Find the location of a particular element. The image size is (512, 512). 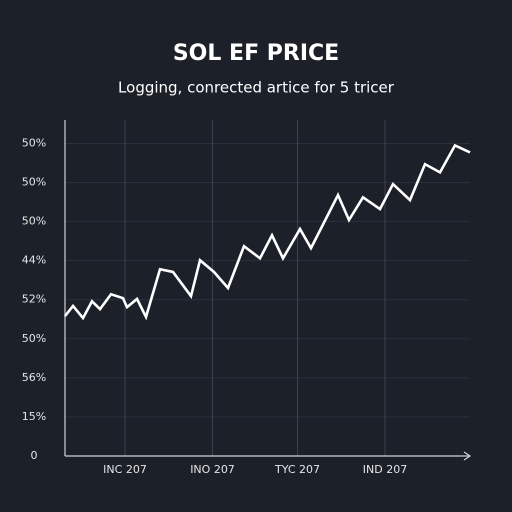

y-tick-label: 44% is located at coordinates (34, 260).